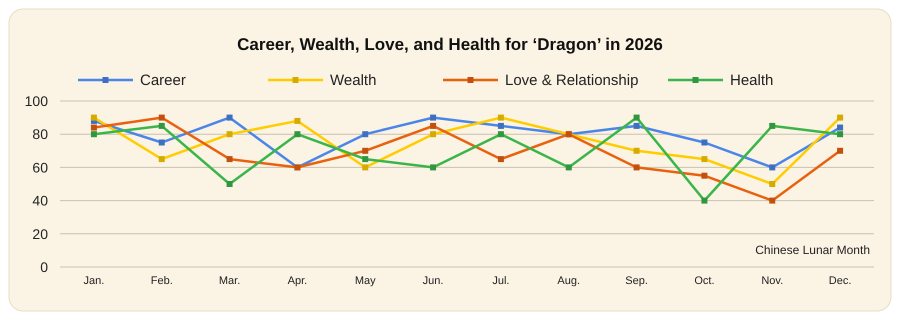 This screenshot has height=320, width=900. Describe the element at coordinates (40, 134) in the screenshot. I see `y-tick-label: 80` at that location.